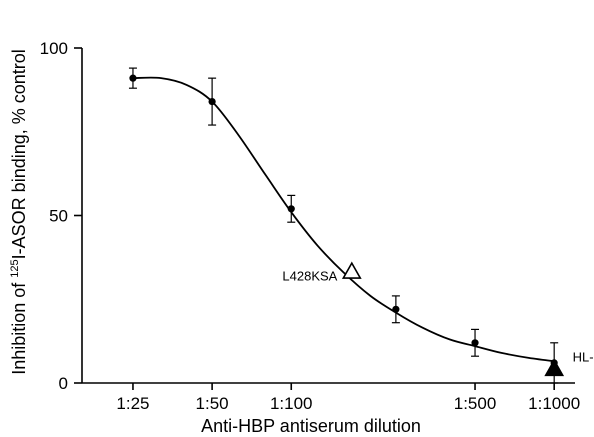  Describe the element at coordinates (583, 357) in the screenshot. I see `annotation-label: HL-60` at that location.